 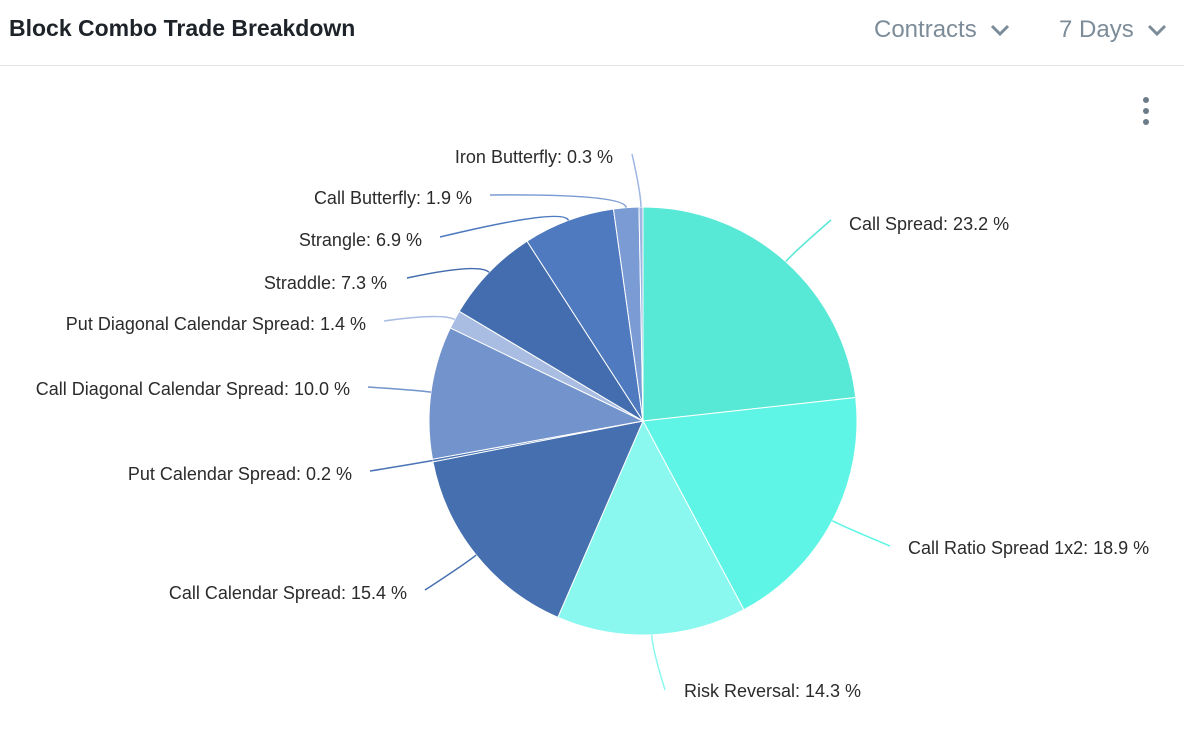 I want to click on menu-icon, so click(x=1146, y=111).